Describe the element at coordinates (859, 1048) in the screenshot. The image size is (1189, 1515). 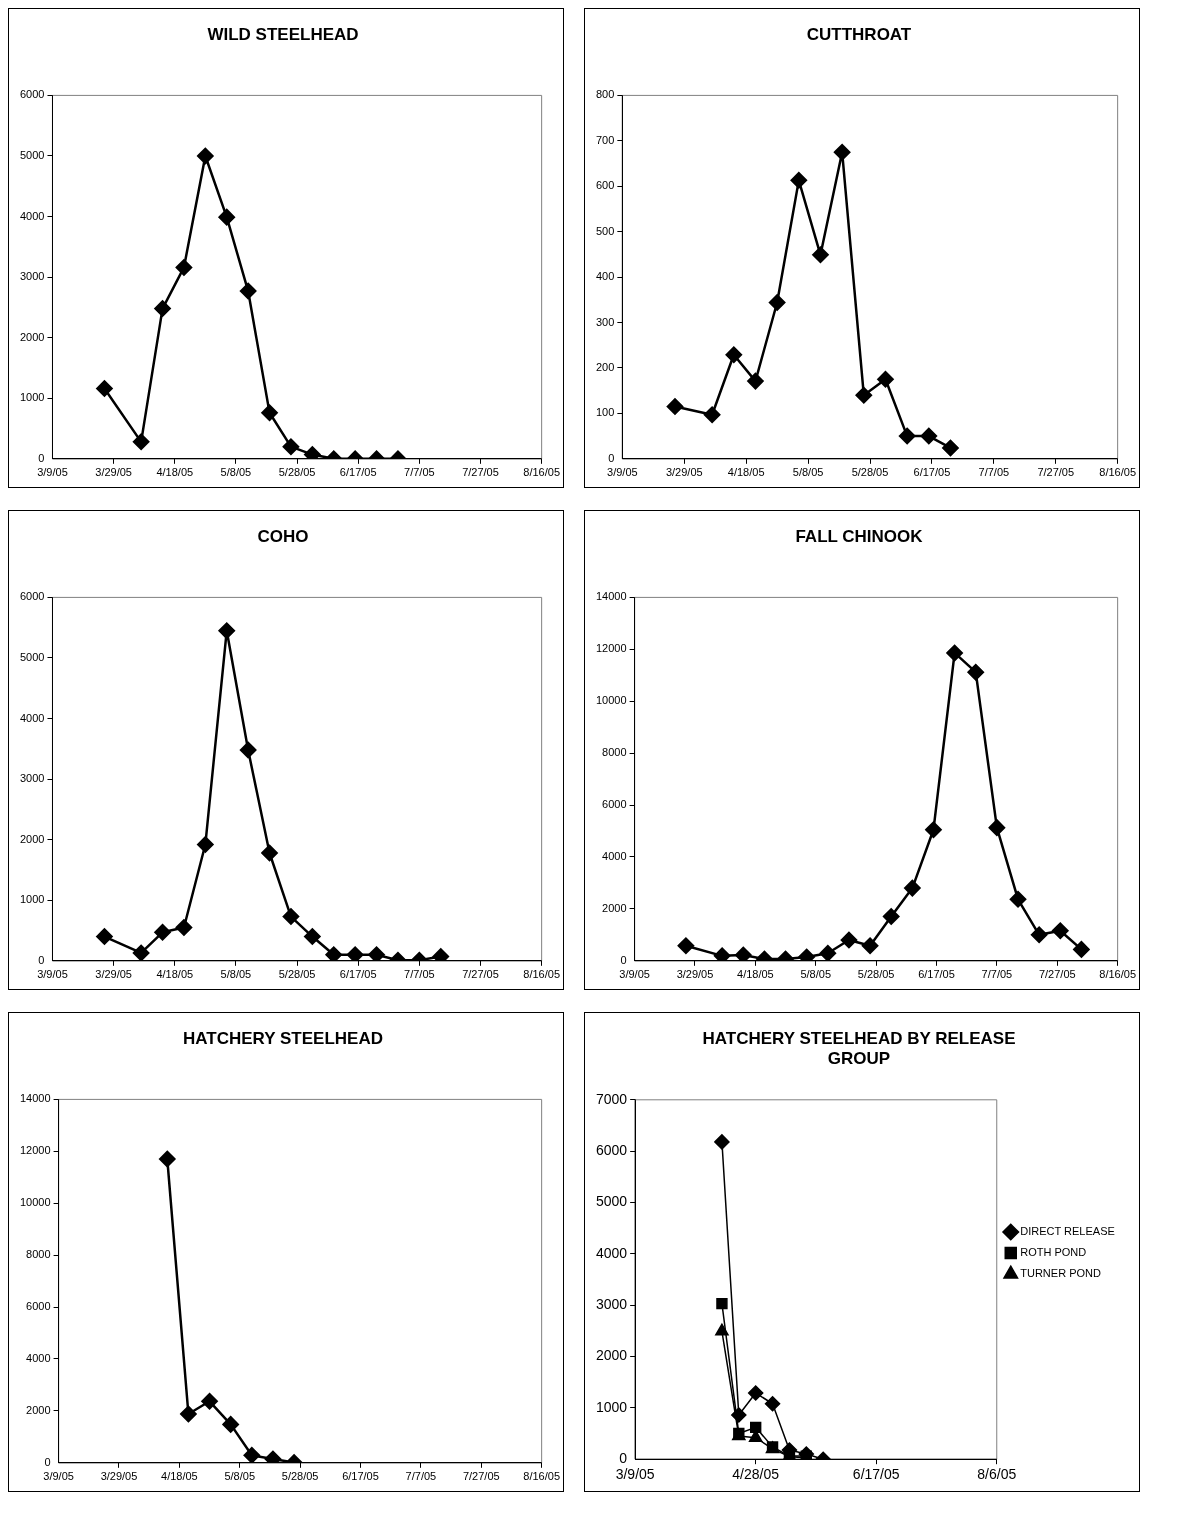
I see `chart-title: HATCHERY STEELHEAD BY RELEASE GROUP` at that location.